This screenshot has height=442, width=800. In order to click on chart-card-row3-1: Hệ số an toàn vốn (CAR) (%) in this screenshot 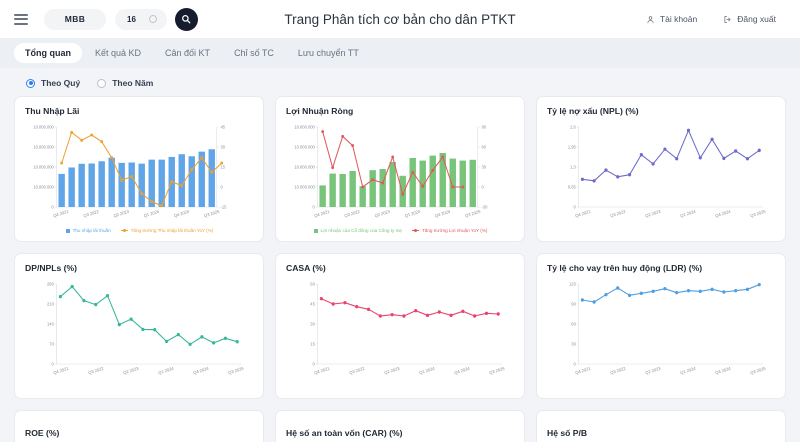, I will do `click(400, 426)`.